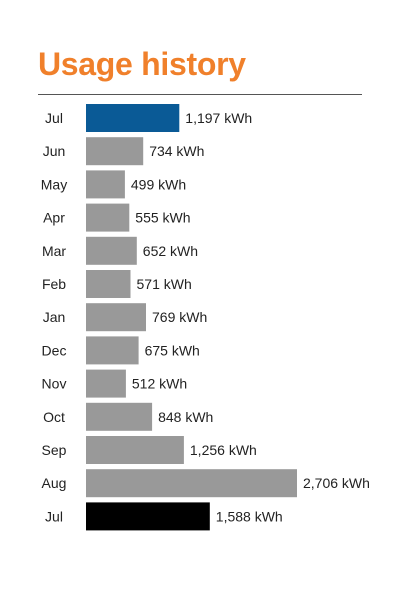 The image size is (400, 600). What do you see at coordinates (218, 118) in the screenshot?
I see `value-label-0: 1,197 kWh` at bounding box center [218, 118].